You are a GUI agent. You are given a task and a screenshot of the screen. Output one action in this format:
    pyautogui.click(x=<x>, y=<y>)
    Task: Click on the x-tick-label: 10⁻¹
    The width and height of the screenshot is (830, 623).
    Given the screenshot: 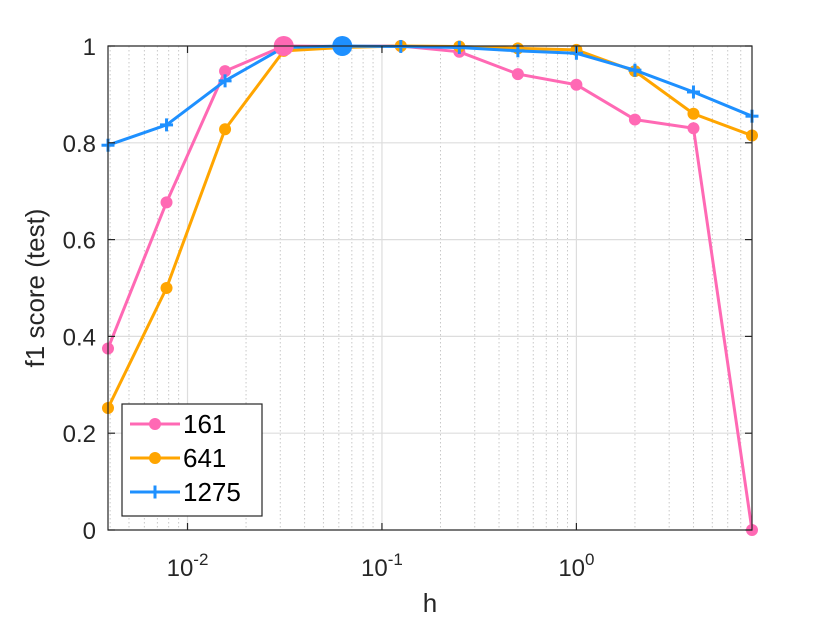 What is the action you would take?
    pyautogui.click(x=382, y=566)
    